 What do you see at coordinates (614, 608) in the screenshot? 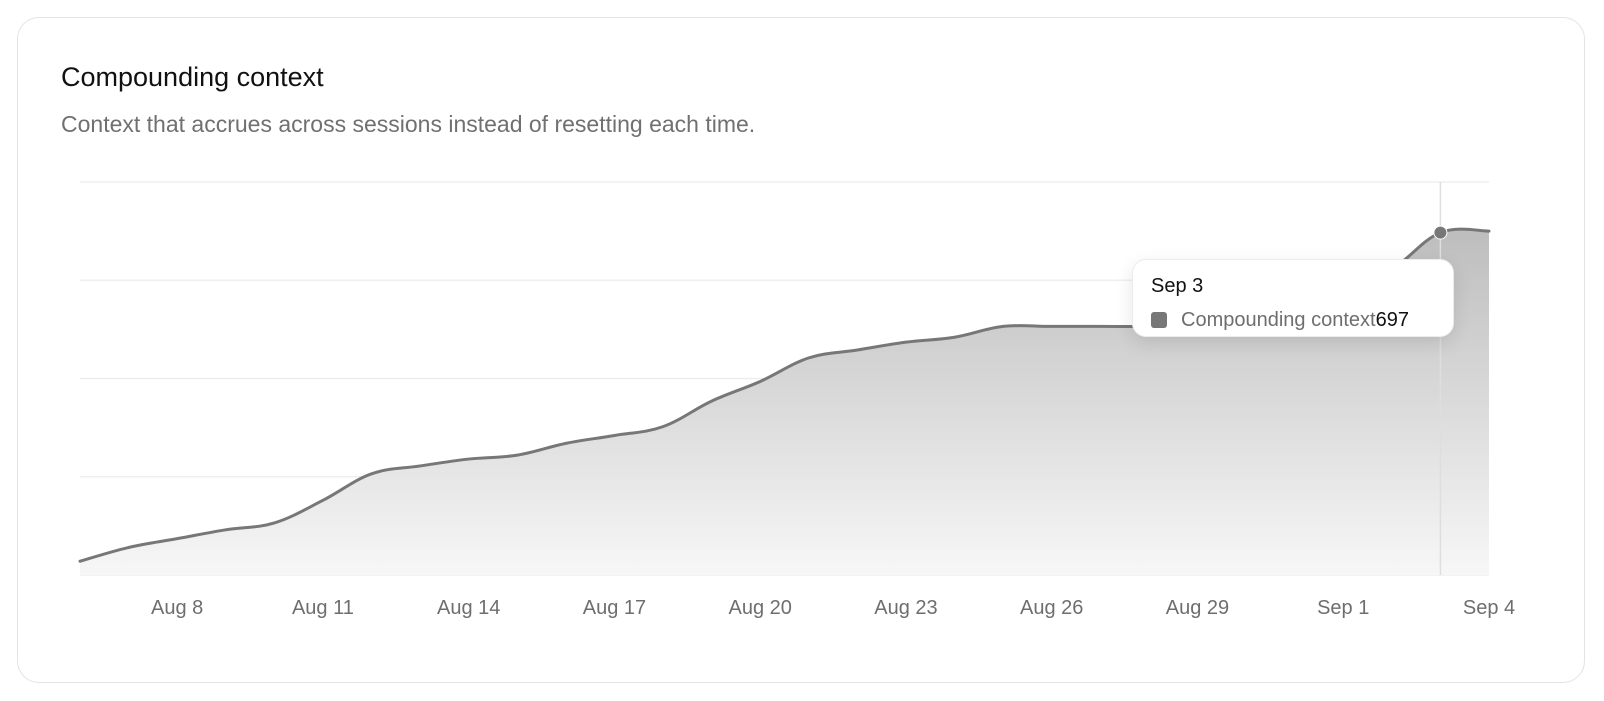
I see `x-tick-label: Aug 17` at bounding box center [614, 608].